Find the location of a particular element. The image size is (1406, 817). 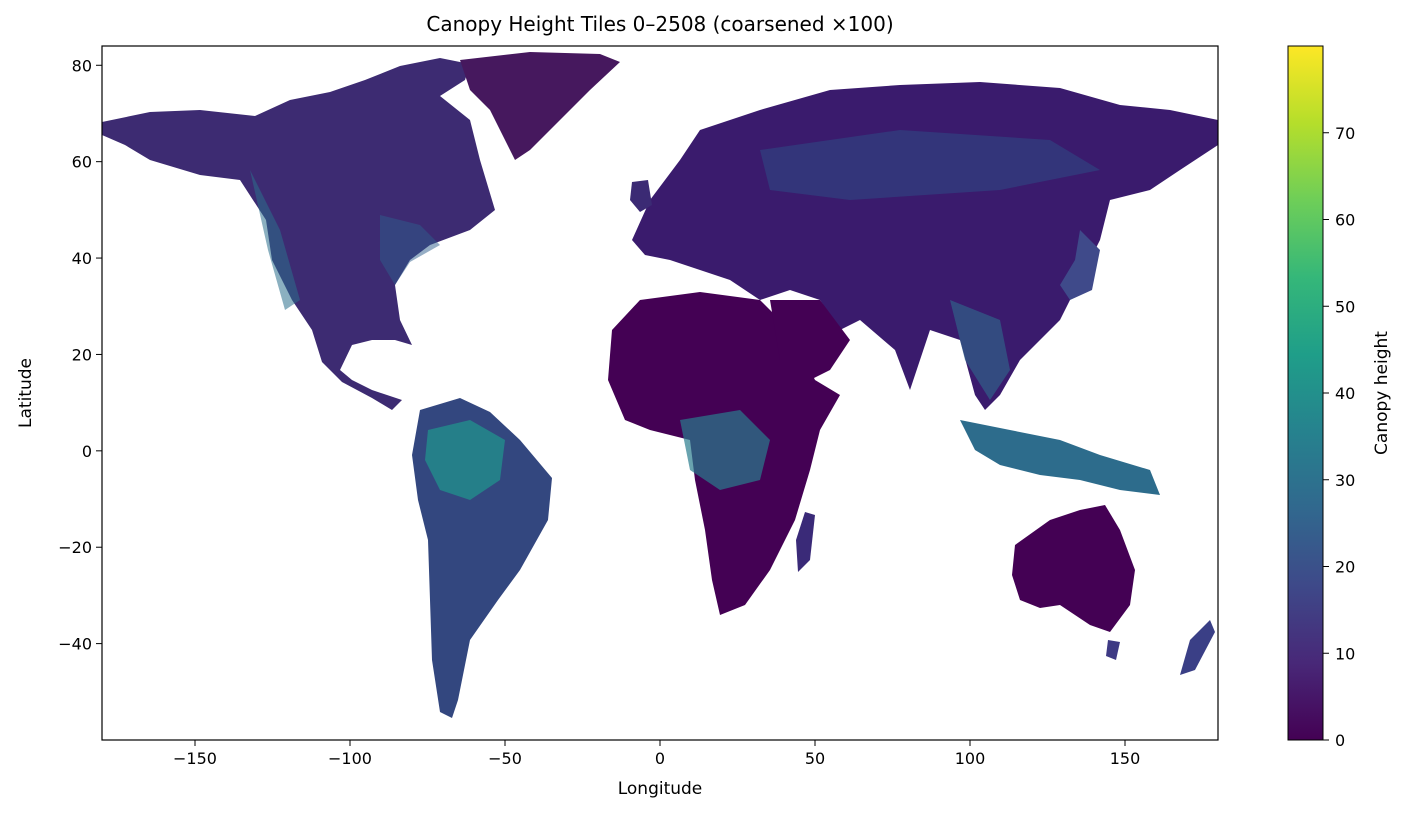

landmass-indonesia is located at coordinates (1060, 457).